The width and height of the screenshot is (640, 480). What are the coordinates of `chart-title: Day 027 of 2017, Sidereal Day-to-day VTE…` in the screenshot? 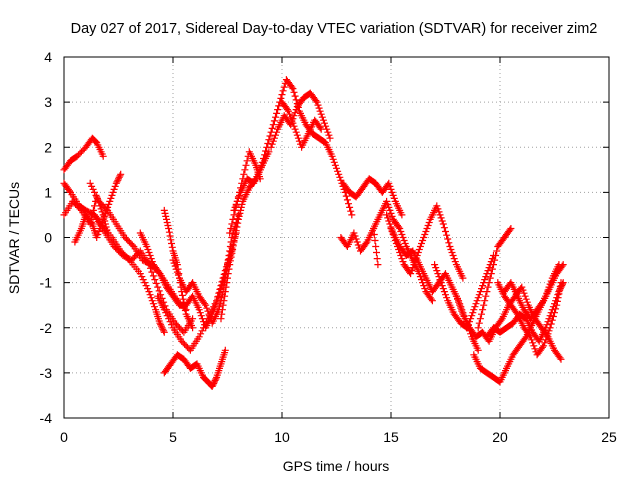 It's located at (334, 29).